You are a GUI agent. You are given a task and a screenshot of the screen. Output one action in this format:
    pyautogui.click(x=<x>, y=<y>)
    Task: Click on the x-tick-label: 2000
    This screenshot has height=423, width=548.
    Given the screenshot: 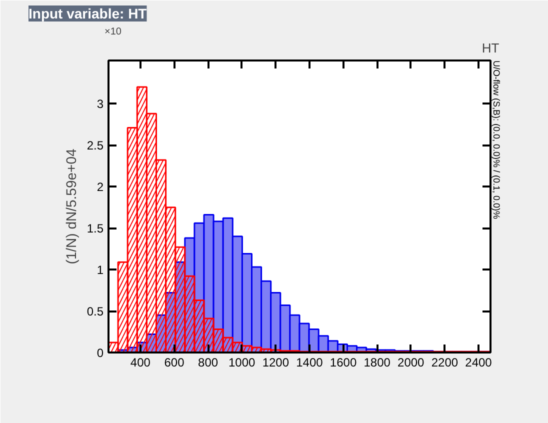 What is the action you would take?
    pyautogui.click(x=411, y=363)
    